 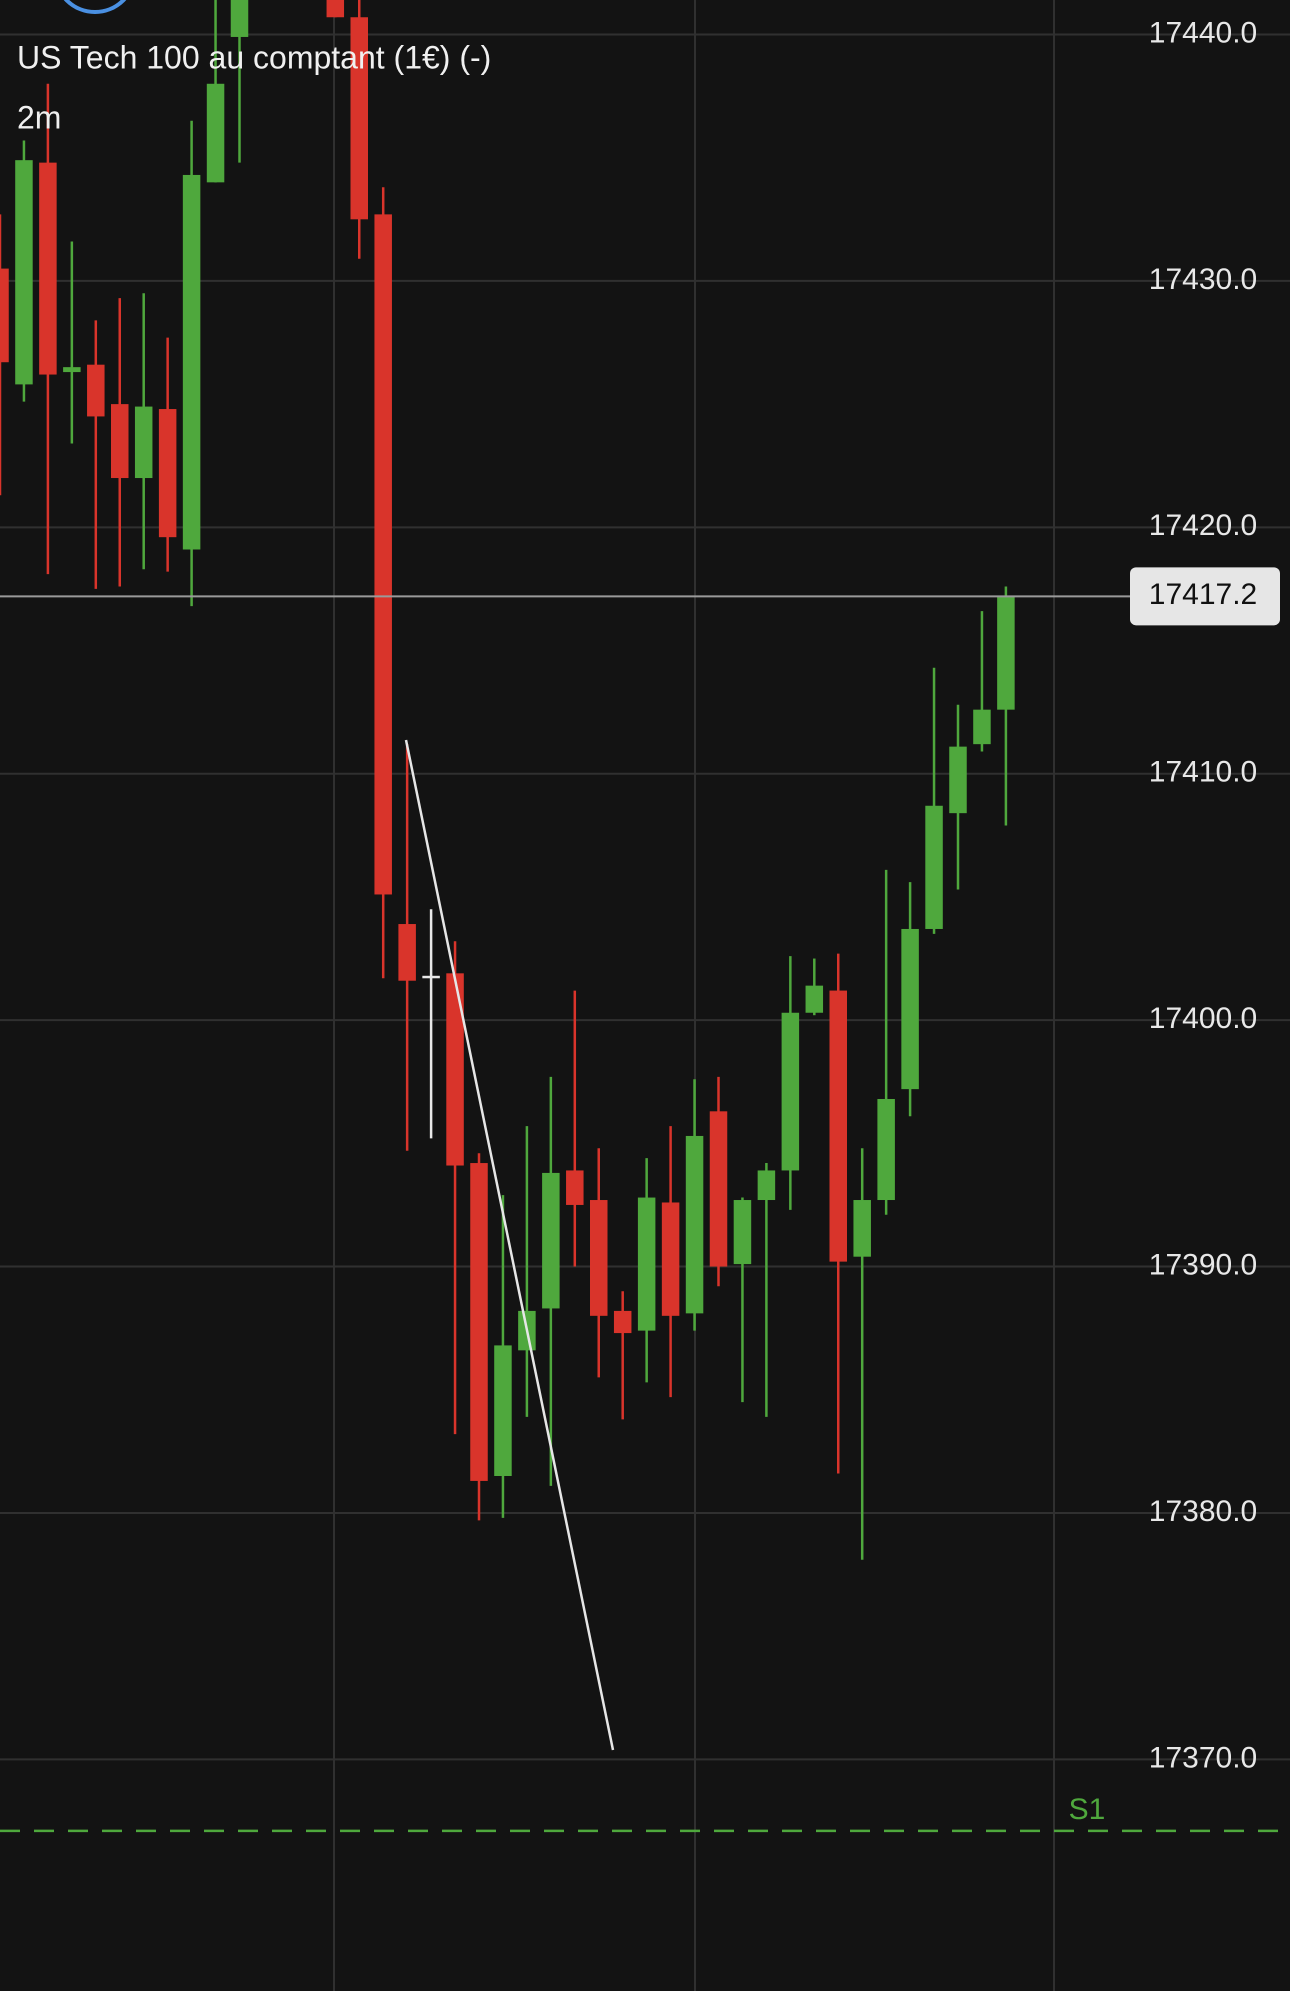 What do you see at coordinates (1203, 525) in the screenshot?
I see `y-tick-label: 17420.0` at bounding box center [1203, 525].